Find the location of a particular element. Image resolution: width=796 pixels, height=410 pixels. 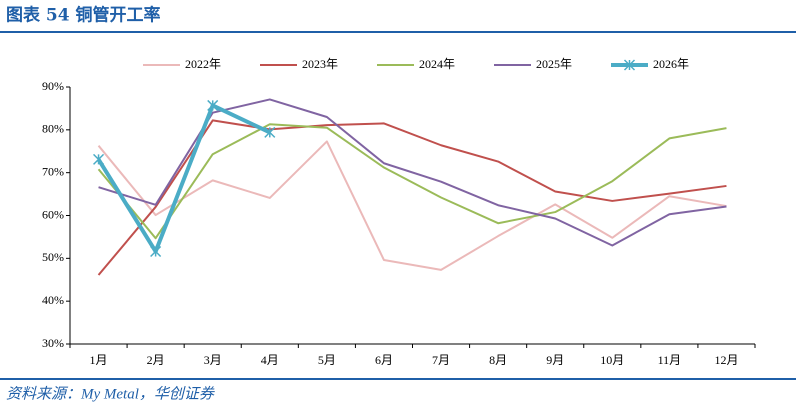

chart-title: 图表 54 铜管开工率 is located at coordinates (83, 15).